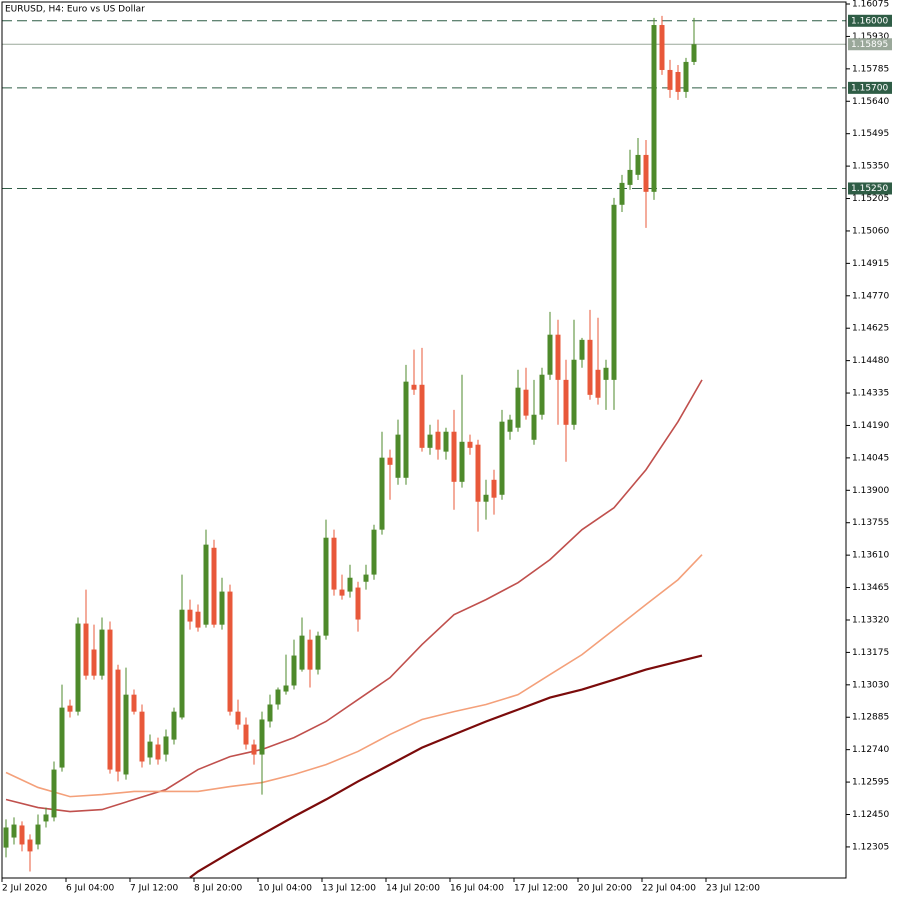 Image resolution: width=900 pixels, height=900 pixels. What do you see at coordinates (870, 556) in the screenshot?
I see `y-tick-label: 1.13610` at bounding box center [870, 556].